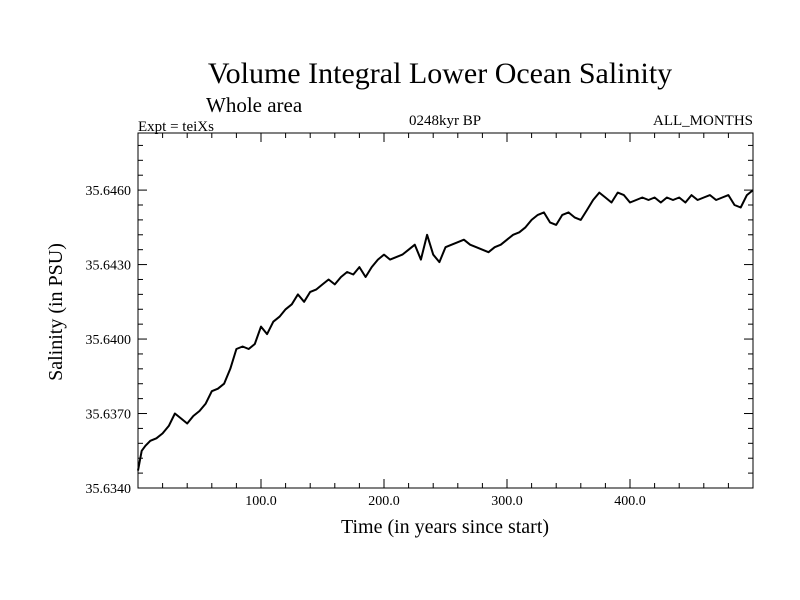  What do you see at coordinates (445, 527) in the screenshot?
I see `x-axis-label: Time (in years since start)` at bounding box center [445, 527].